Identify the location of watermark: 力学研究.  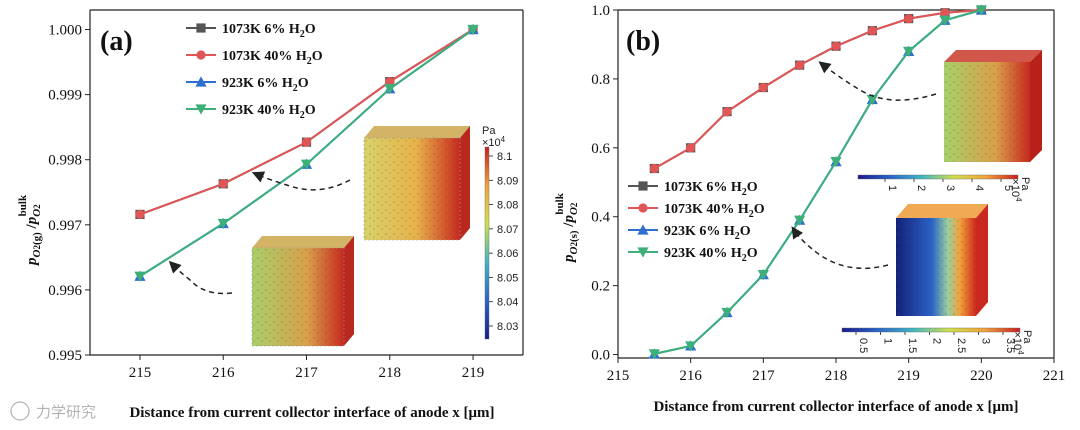
(53, 411).